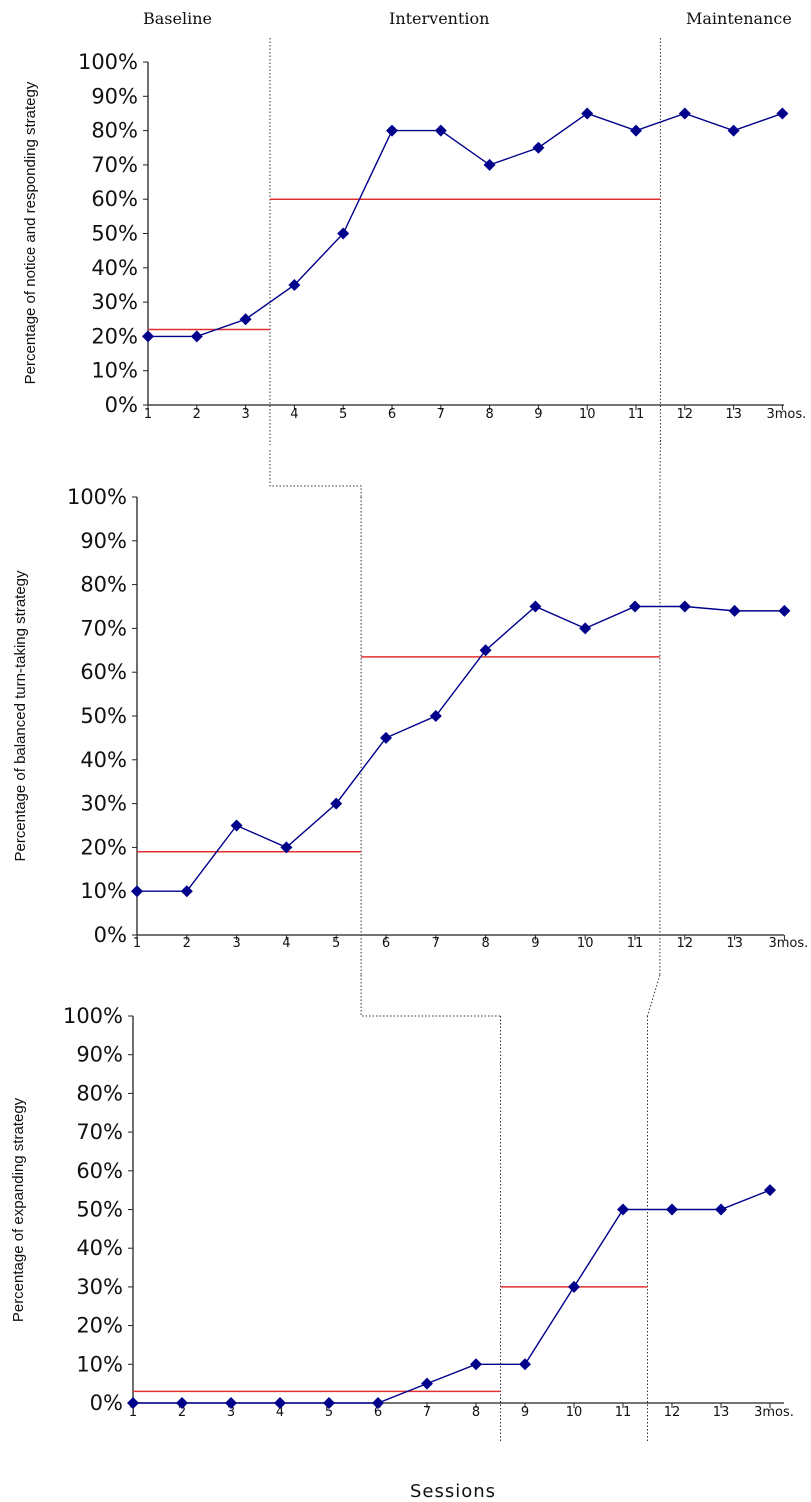 Image resolution: width=811 pixels, height=1502 pixels. Describe the element at coordinates (453, 1491) in the screenshot. I see `x-axis-label: Sessions` at that location.